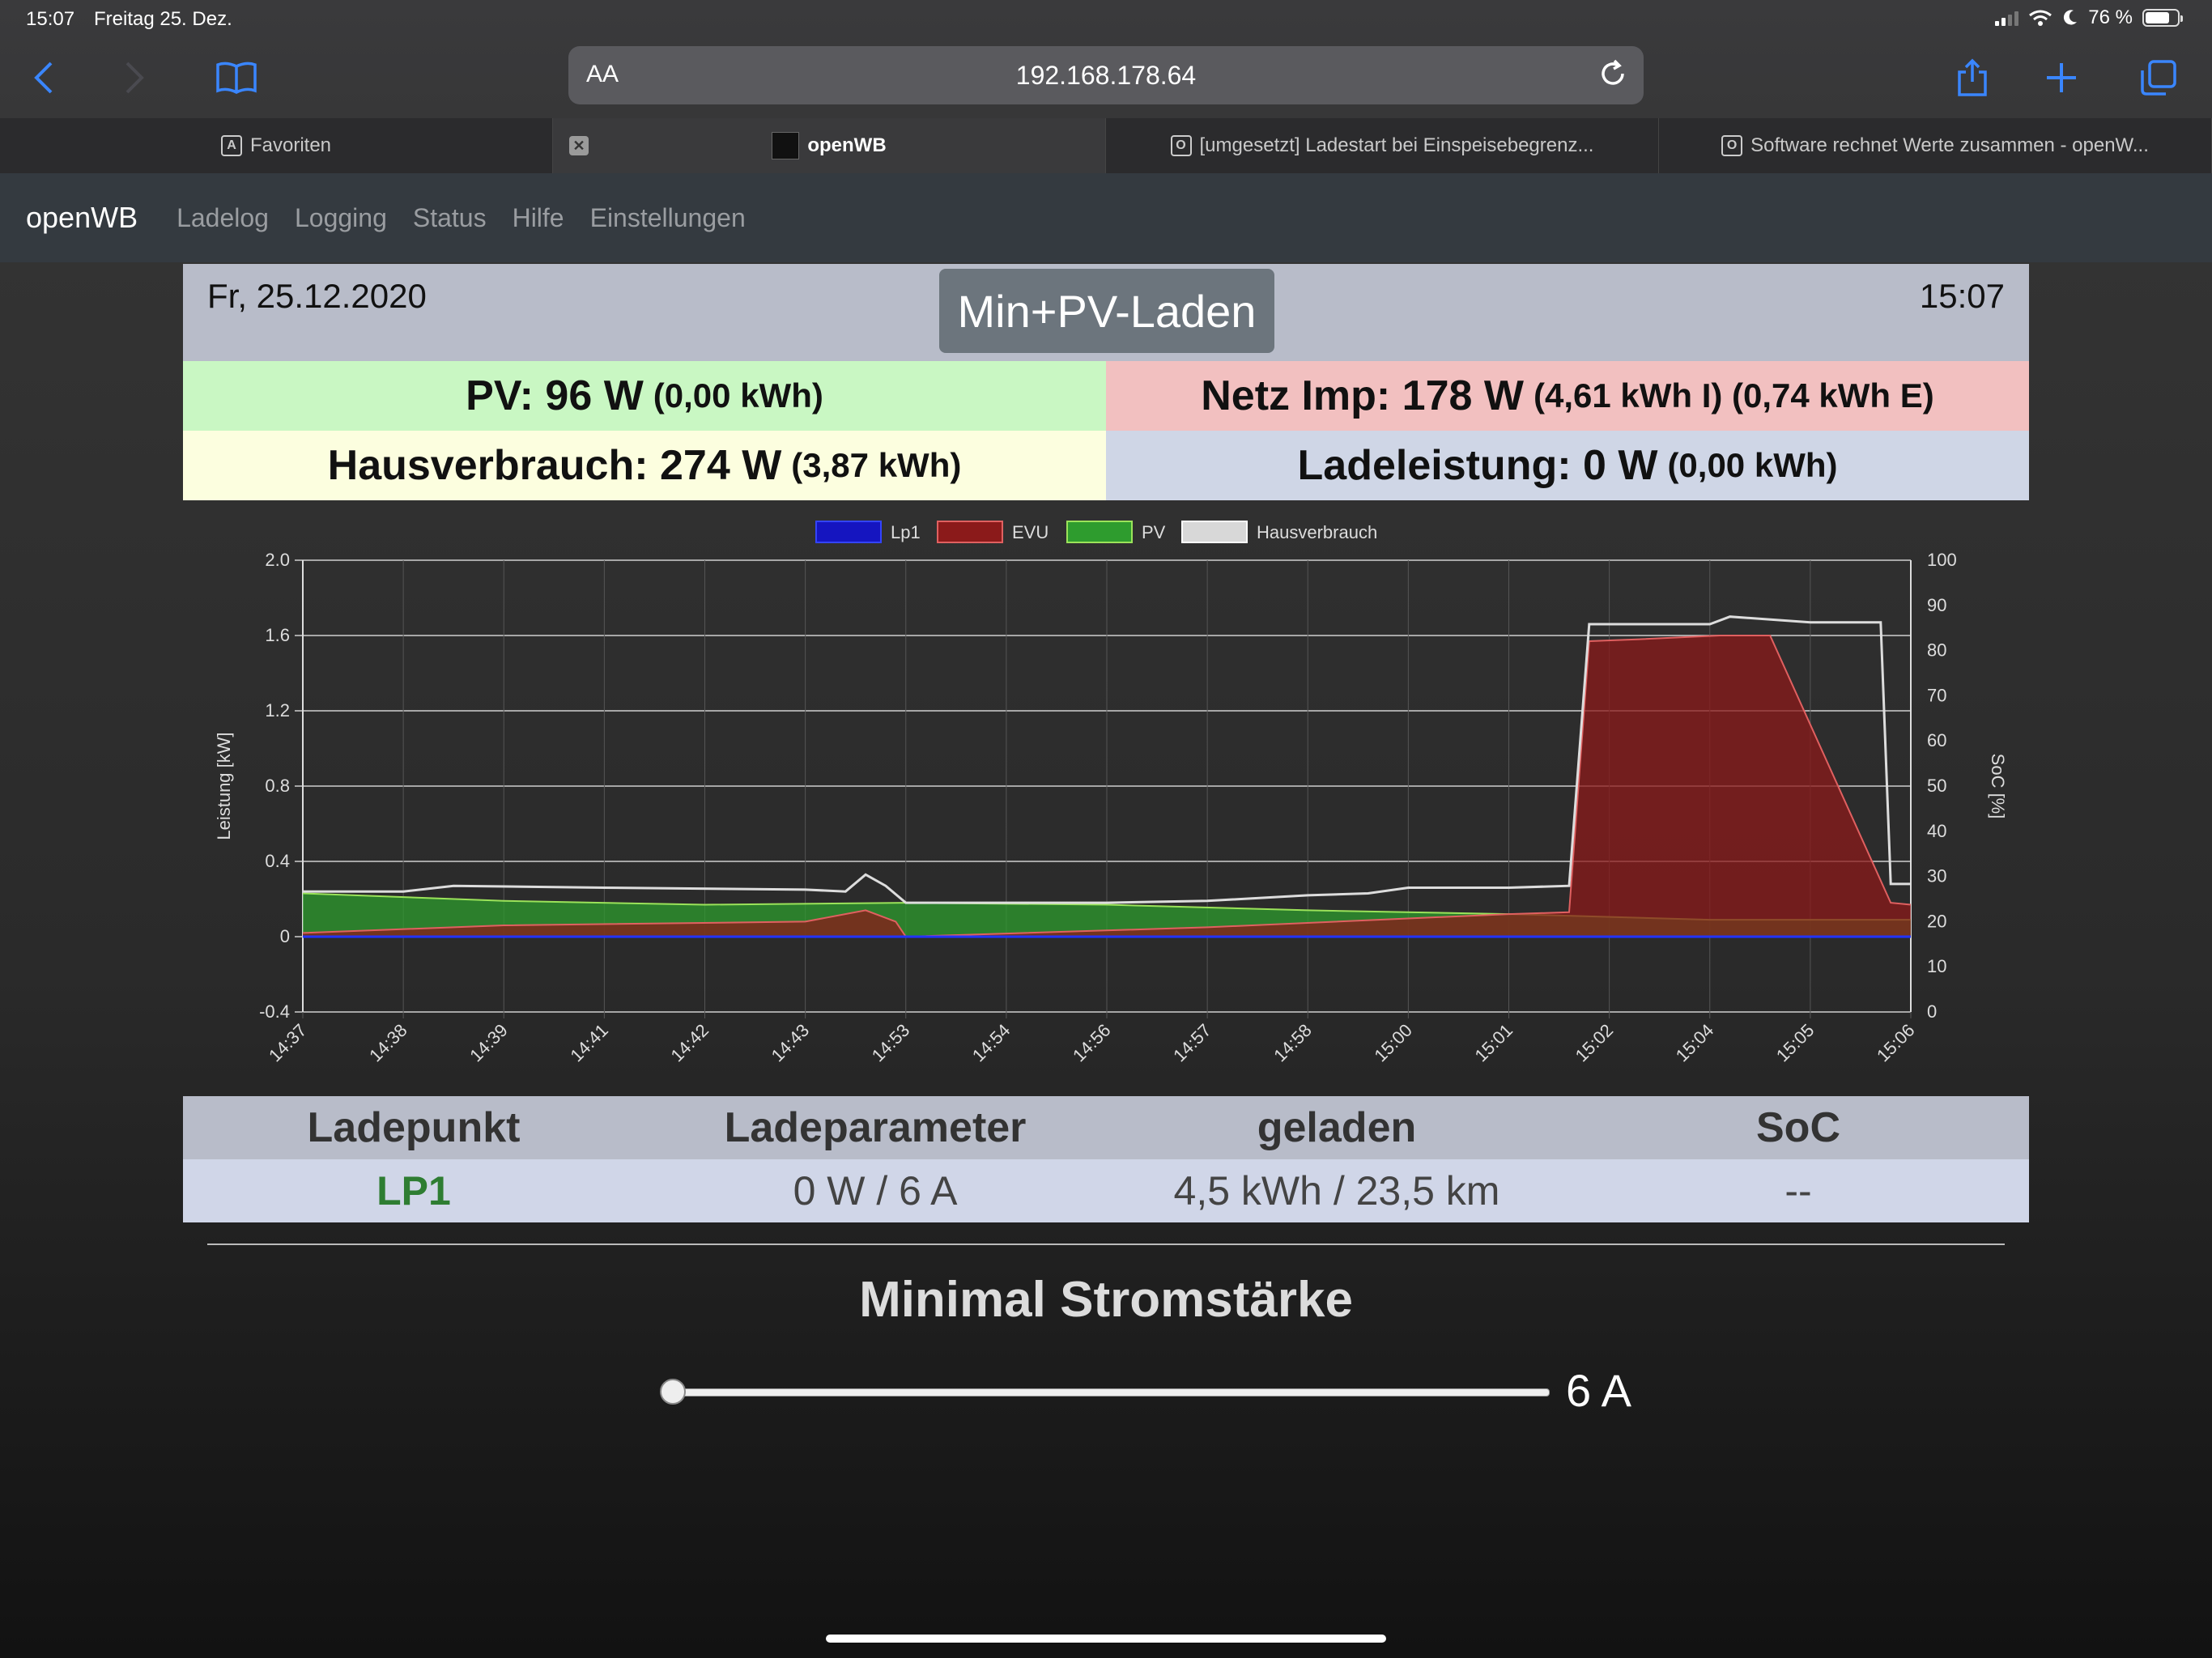 The image size is (2212, 1658). What do you see at coordinates (1753, 465) in the screenshot?
I see `charging-energy: (0,00 kWh)` at bounding box center [1753, 465].